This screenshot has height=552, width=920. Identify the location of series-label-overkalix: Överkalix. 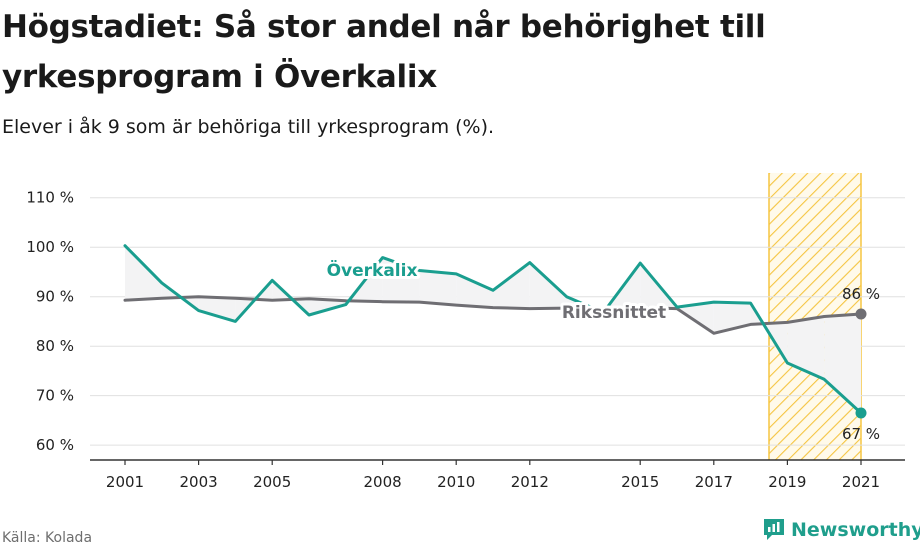
(372, 270).